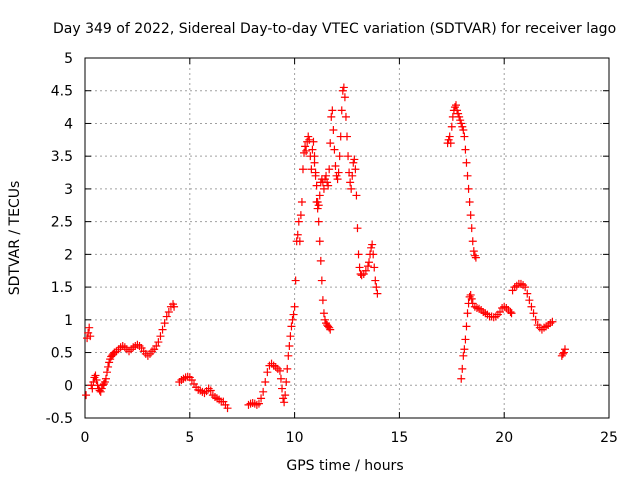 The height and width of the screenshot is (480, 640). What do you see at coordinates (68, 124) in the screenshot?
I see `y-tick-label: 4` at bounding box center [68, 124].